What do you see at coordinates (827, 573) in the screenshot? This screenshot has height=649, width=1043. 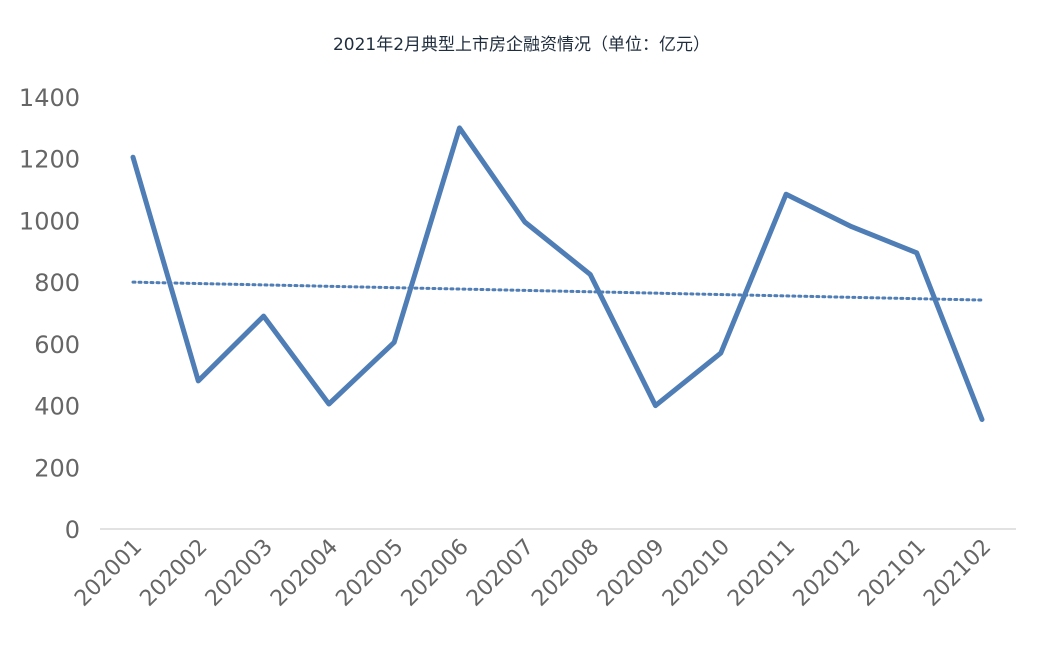 I see `x-tick-label: 202012` at bounding box center [827, 573].